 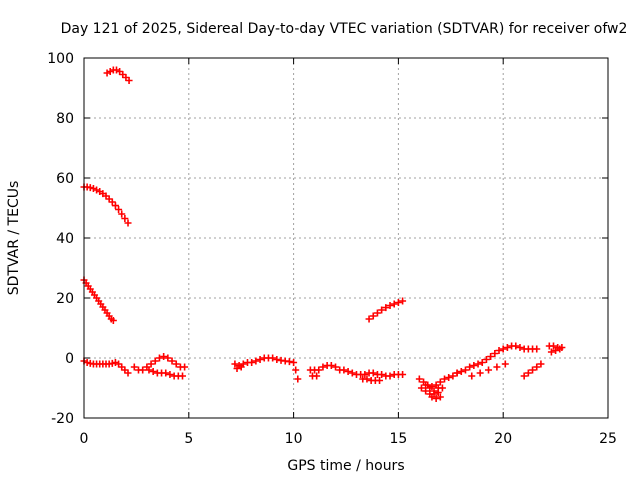 What do you see at coordinates (69, 359) in the screenshot?
I see `y-tick-label: 0` at bounding box center [69, 359].